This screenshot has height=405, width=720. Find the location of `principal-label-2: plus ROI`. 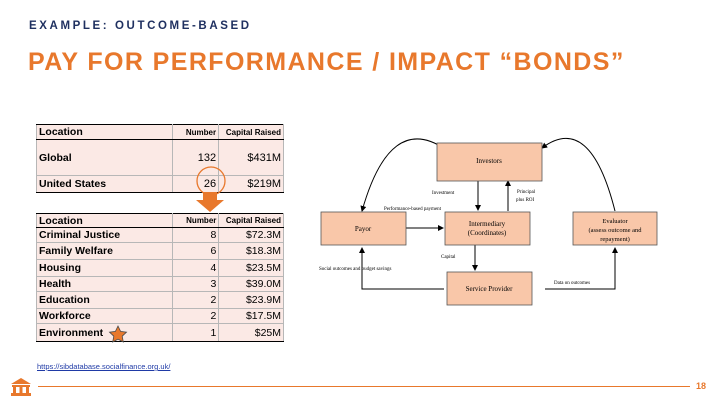

principal-label-2: plus ROI is located at coordinates (525, 200).